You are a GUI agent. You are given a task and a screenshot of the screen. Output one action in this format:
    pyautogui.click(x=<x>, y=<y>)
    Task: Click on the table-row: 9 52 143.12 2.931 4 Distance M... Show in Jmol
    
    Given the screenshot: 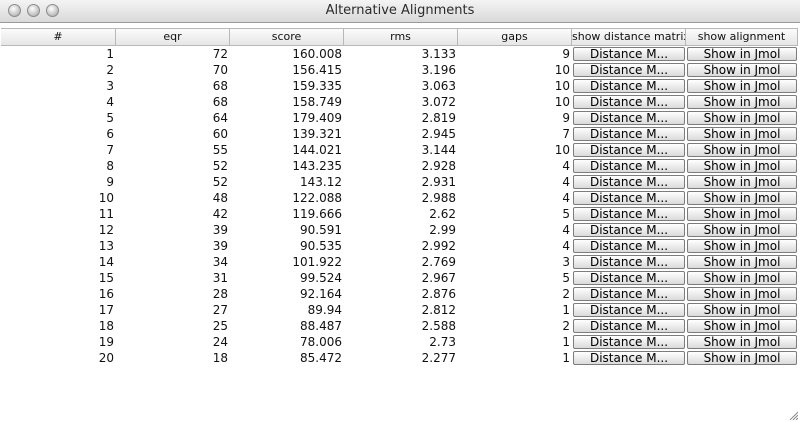 What is the action you would take?
    pyautogui.click(x=399, y=182)
    